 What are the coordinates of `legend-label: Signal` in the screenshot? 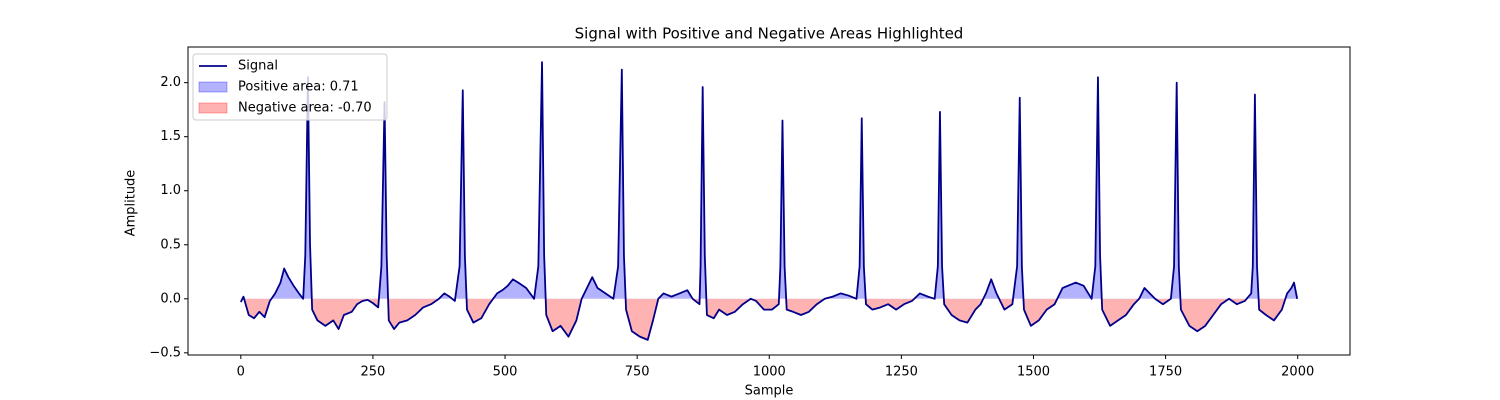 It's located at (258, 66).